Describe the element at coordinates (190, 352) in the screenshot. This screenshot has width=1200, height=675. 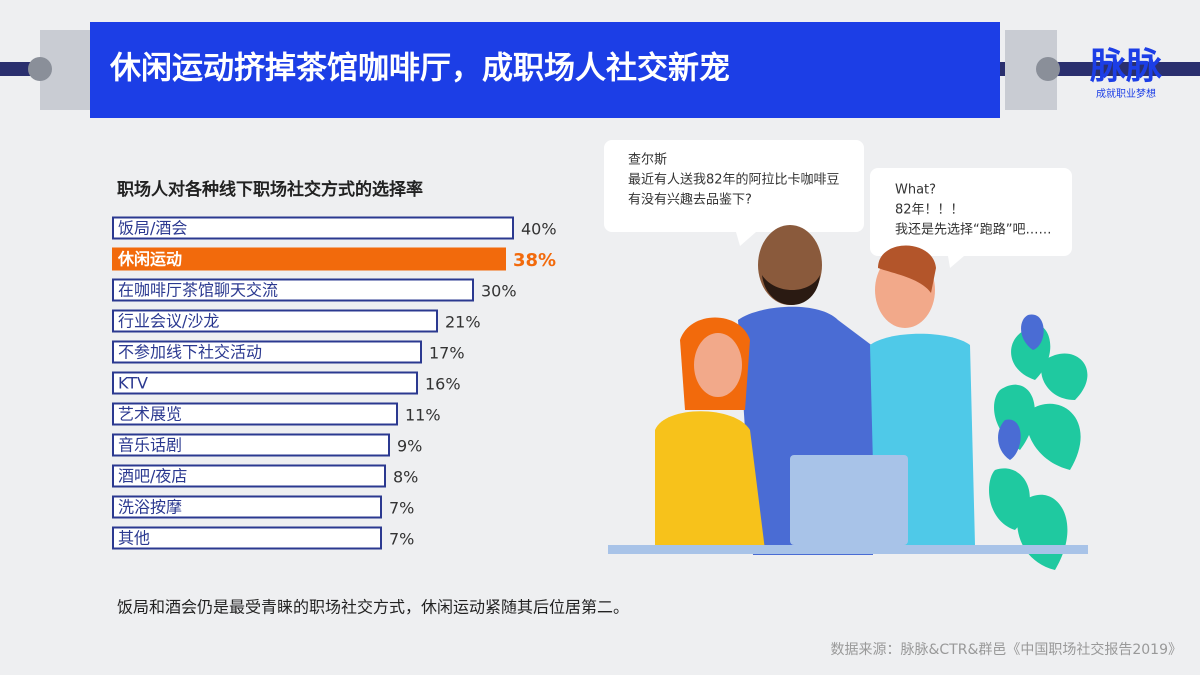
I see `category-label: 不参加线下社交活动` at that location.